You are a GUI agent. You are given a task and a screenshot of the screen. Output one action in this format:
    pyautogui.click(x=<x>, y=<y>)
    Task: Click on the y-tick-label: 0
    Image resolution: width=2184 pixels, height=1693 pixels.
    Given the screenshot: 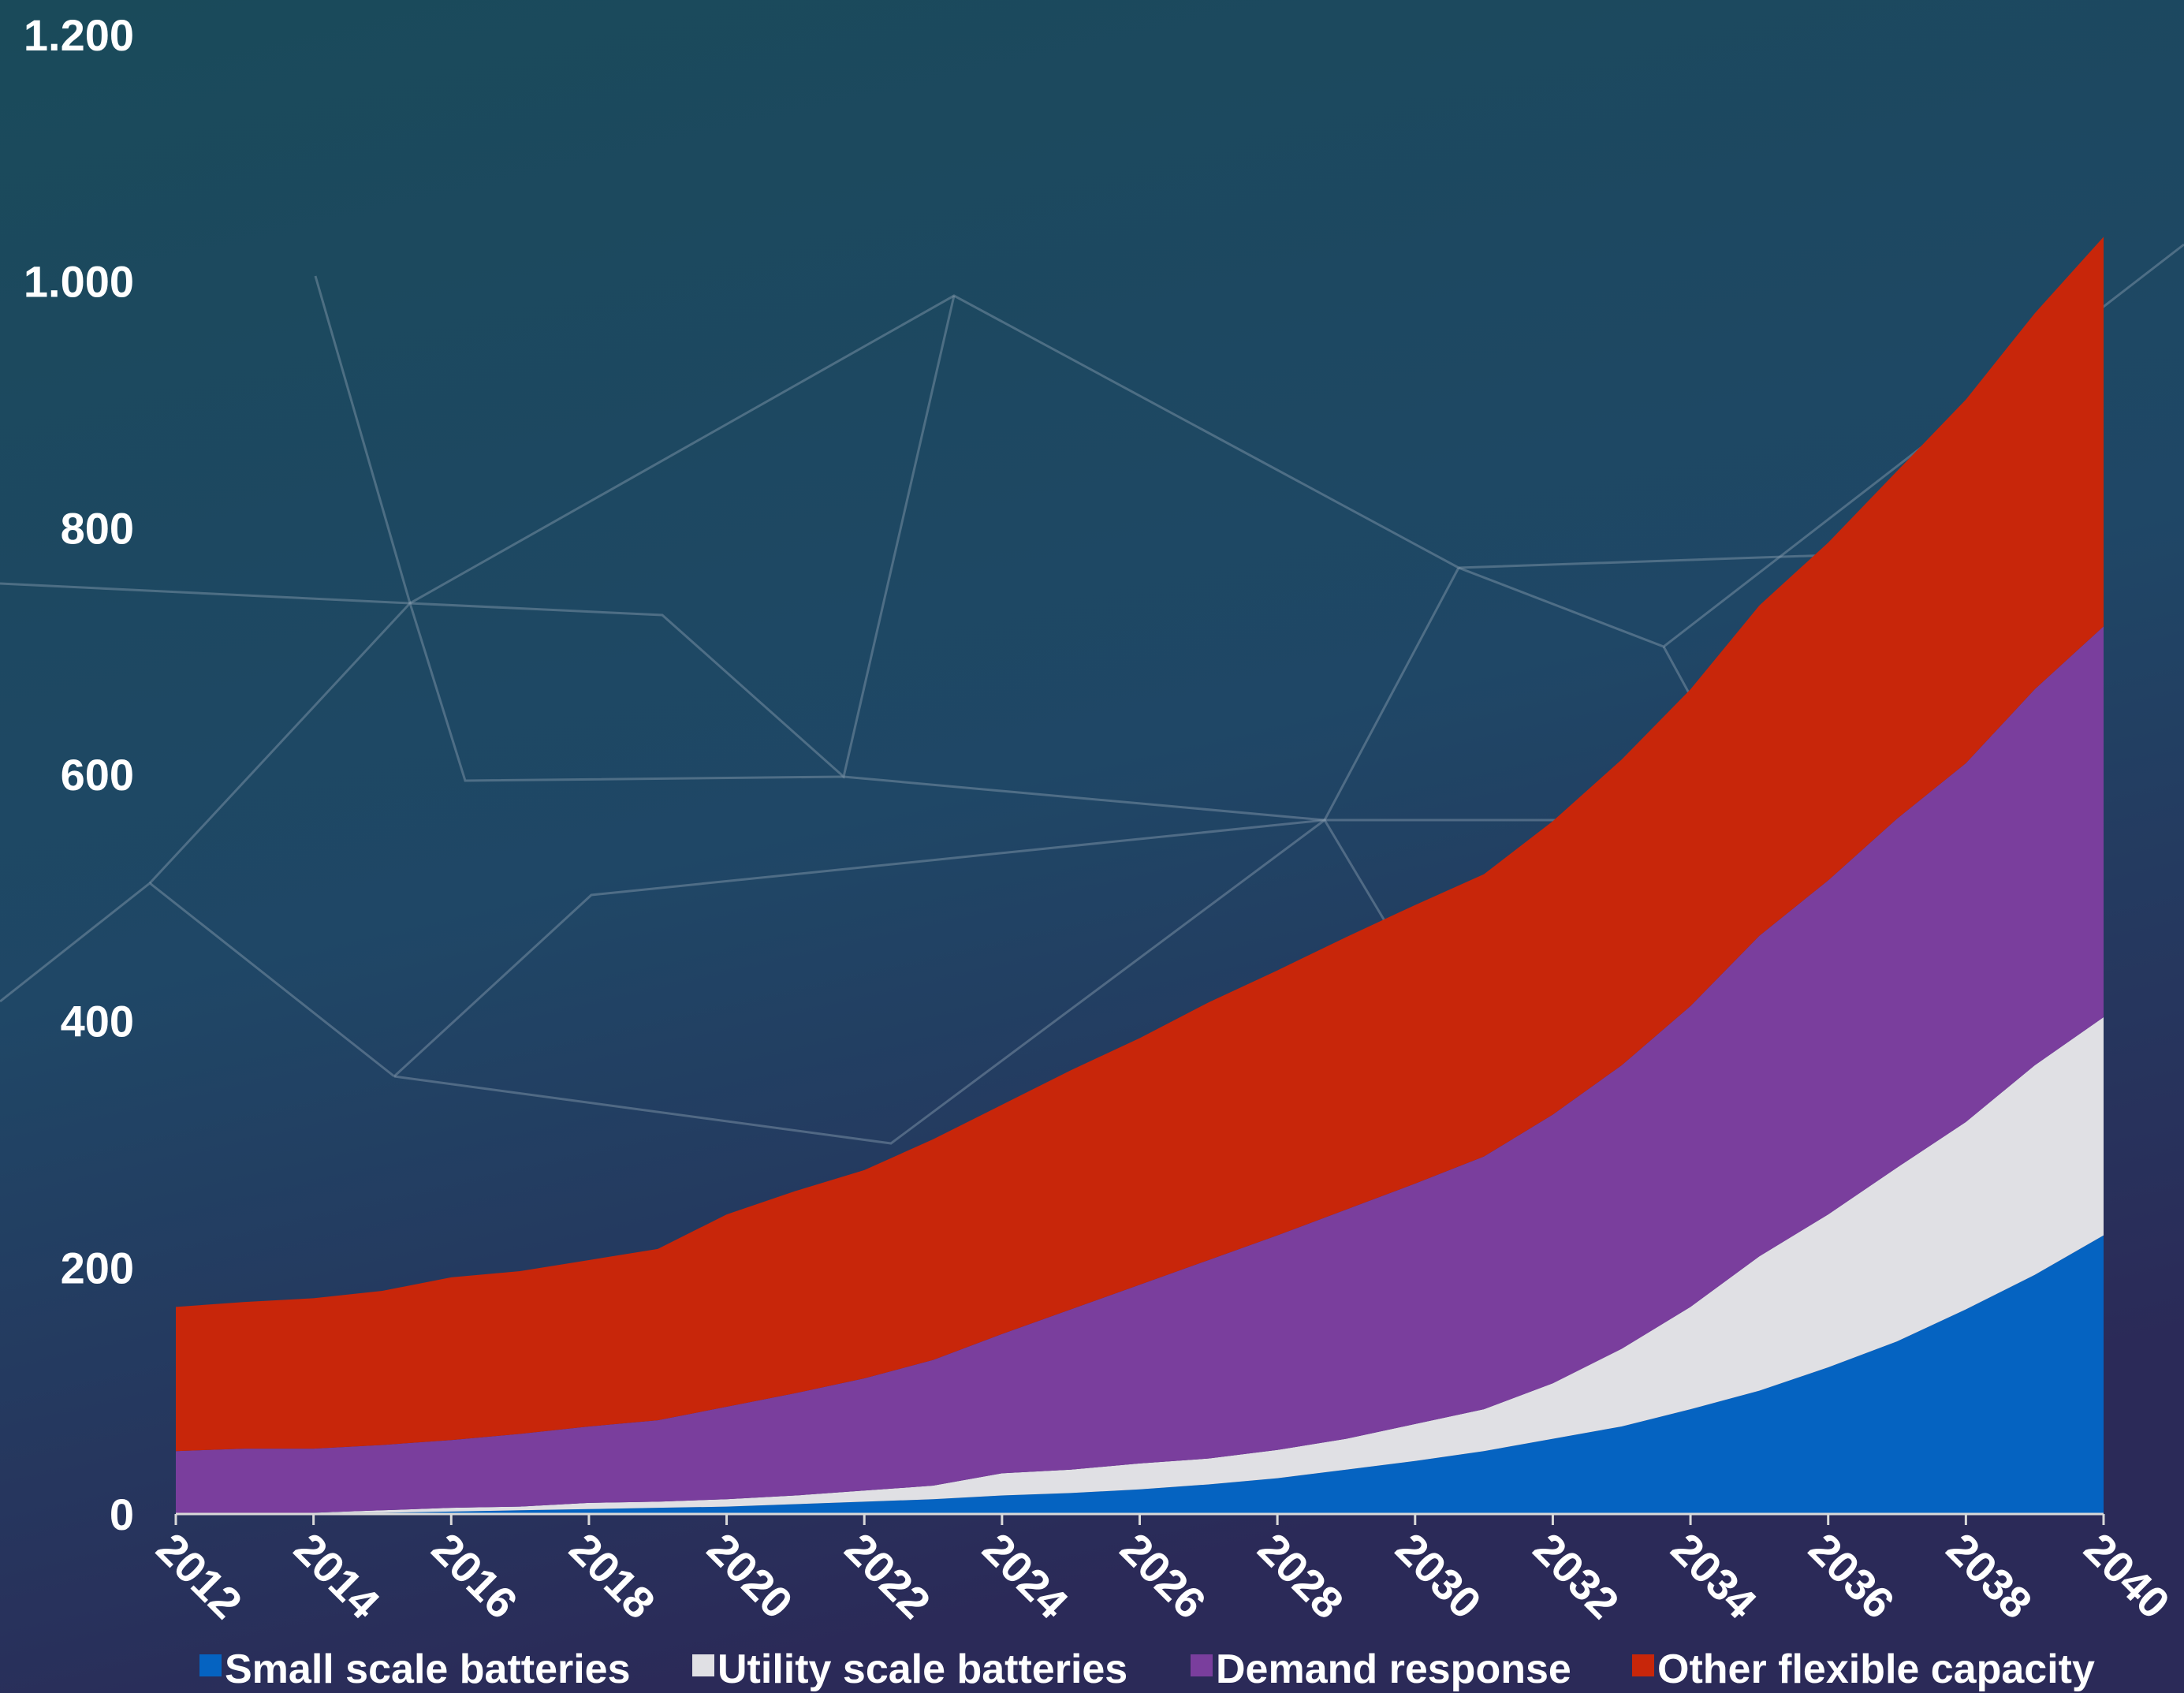 What is the action you would take?
    pyautogui.click(x=122, y=1514)
    